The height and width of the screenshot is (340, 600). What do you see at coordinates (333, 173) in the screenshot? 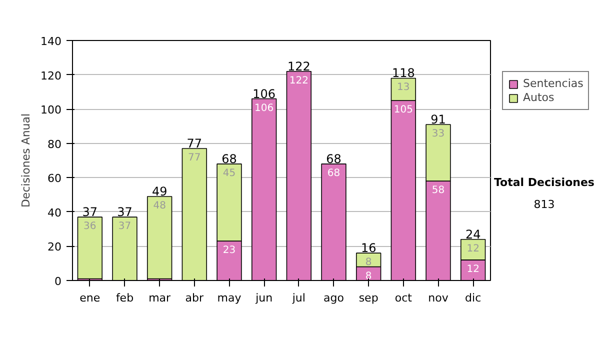
I see `data-label: 68` at bounding box center [333, 173].